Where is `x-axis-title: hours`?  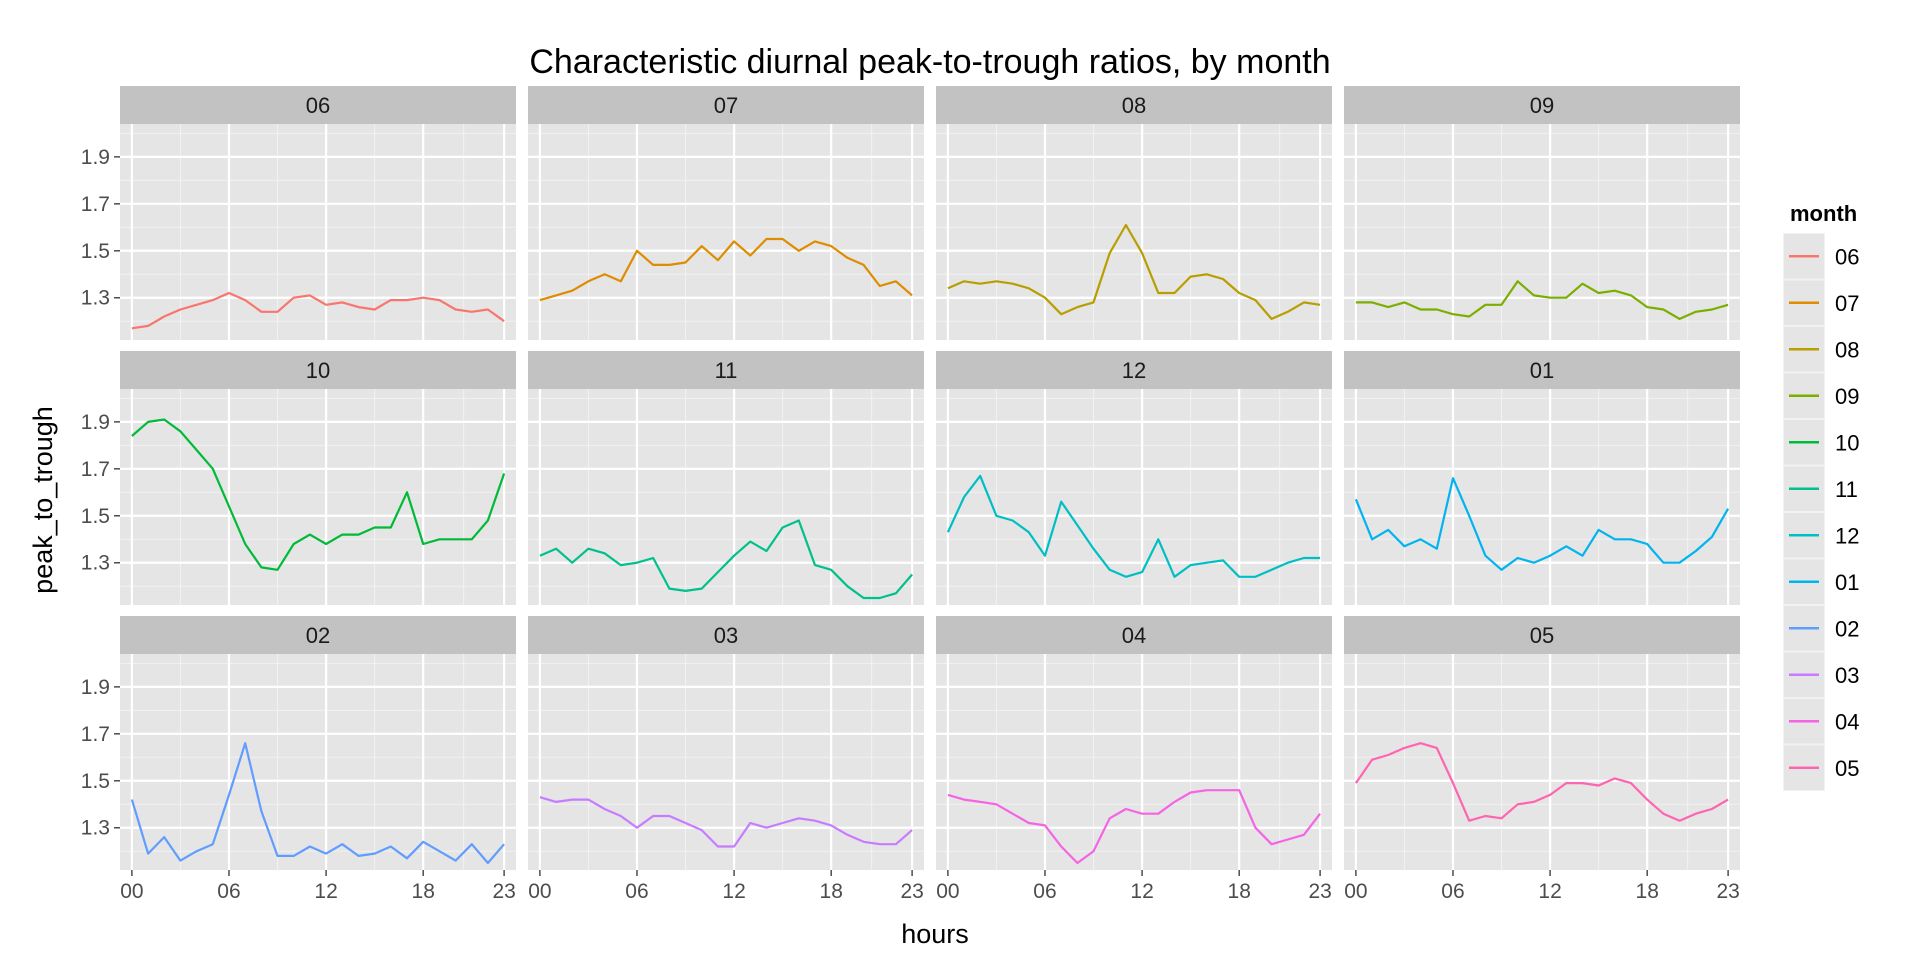 x-axis-title: hours is located at coordinates (935, 934).